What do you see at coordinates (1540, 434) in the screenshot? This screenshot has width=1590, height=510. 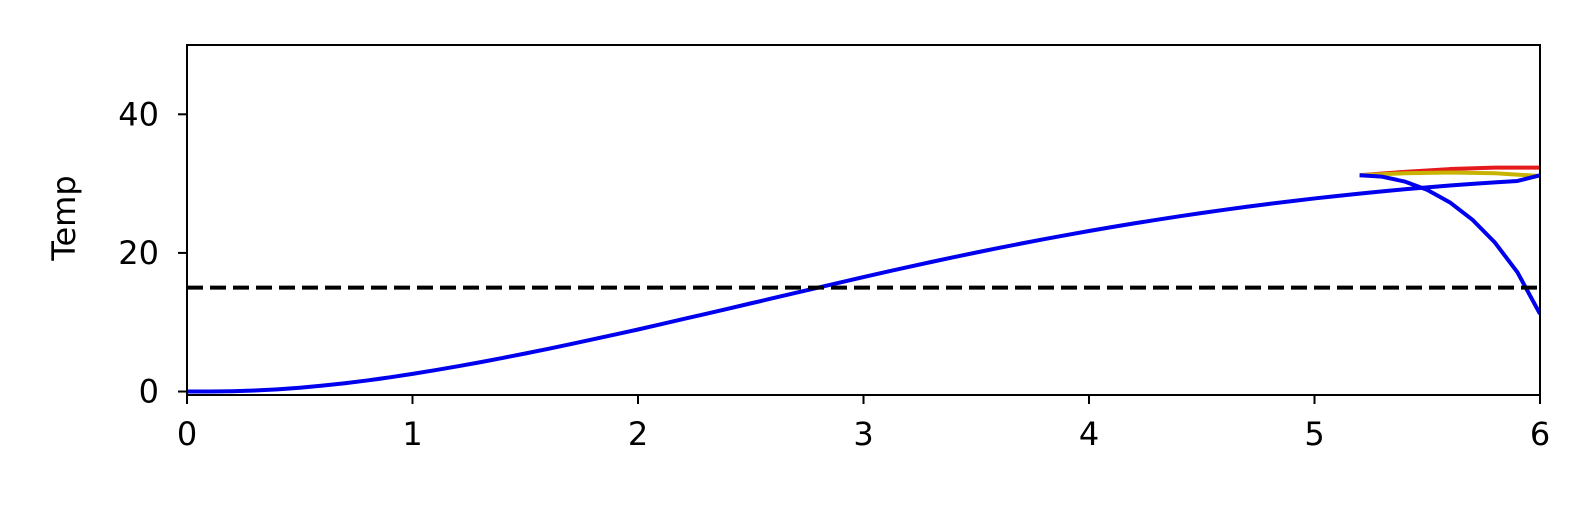 I see `x-tick-label: 6` at bounding box center [1540, 434].